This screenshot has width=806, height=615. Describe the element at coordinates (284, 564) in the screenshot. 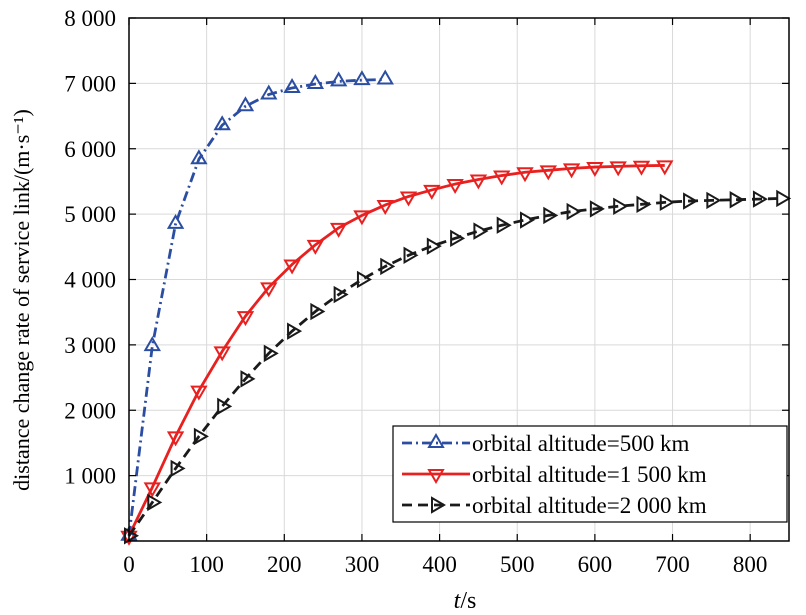

I see `x-tick-label: 200` at that location.